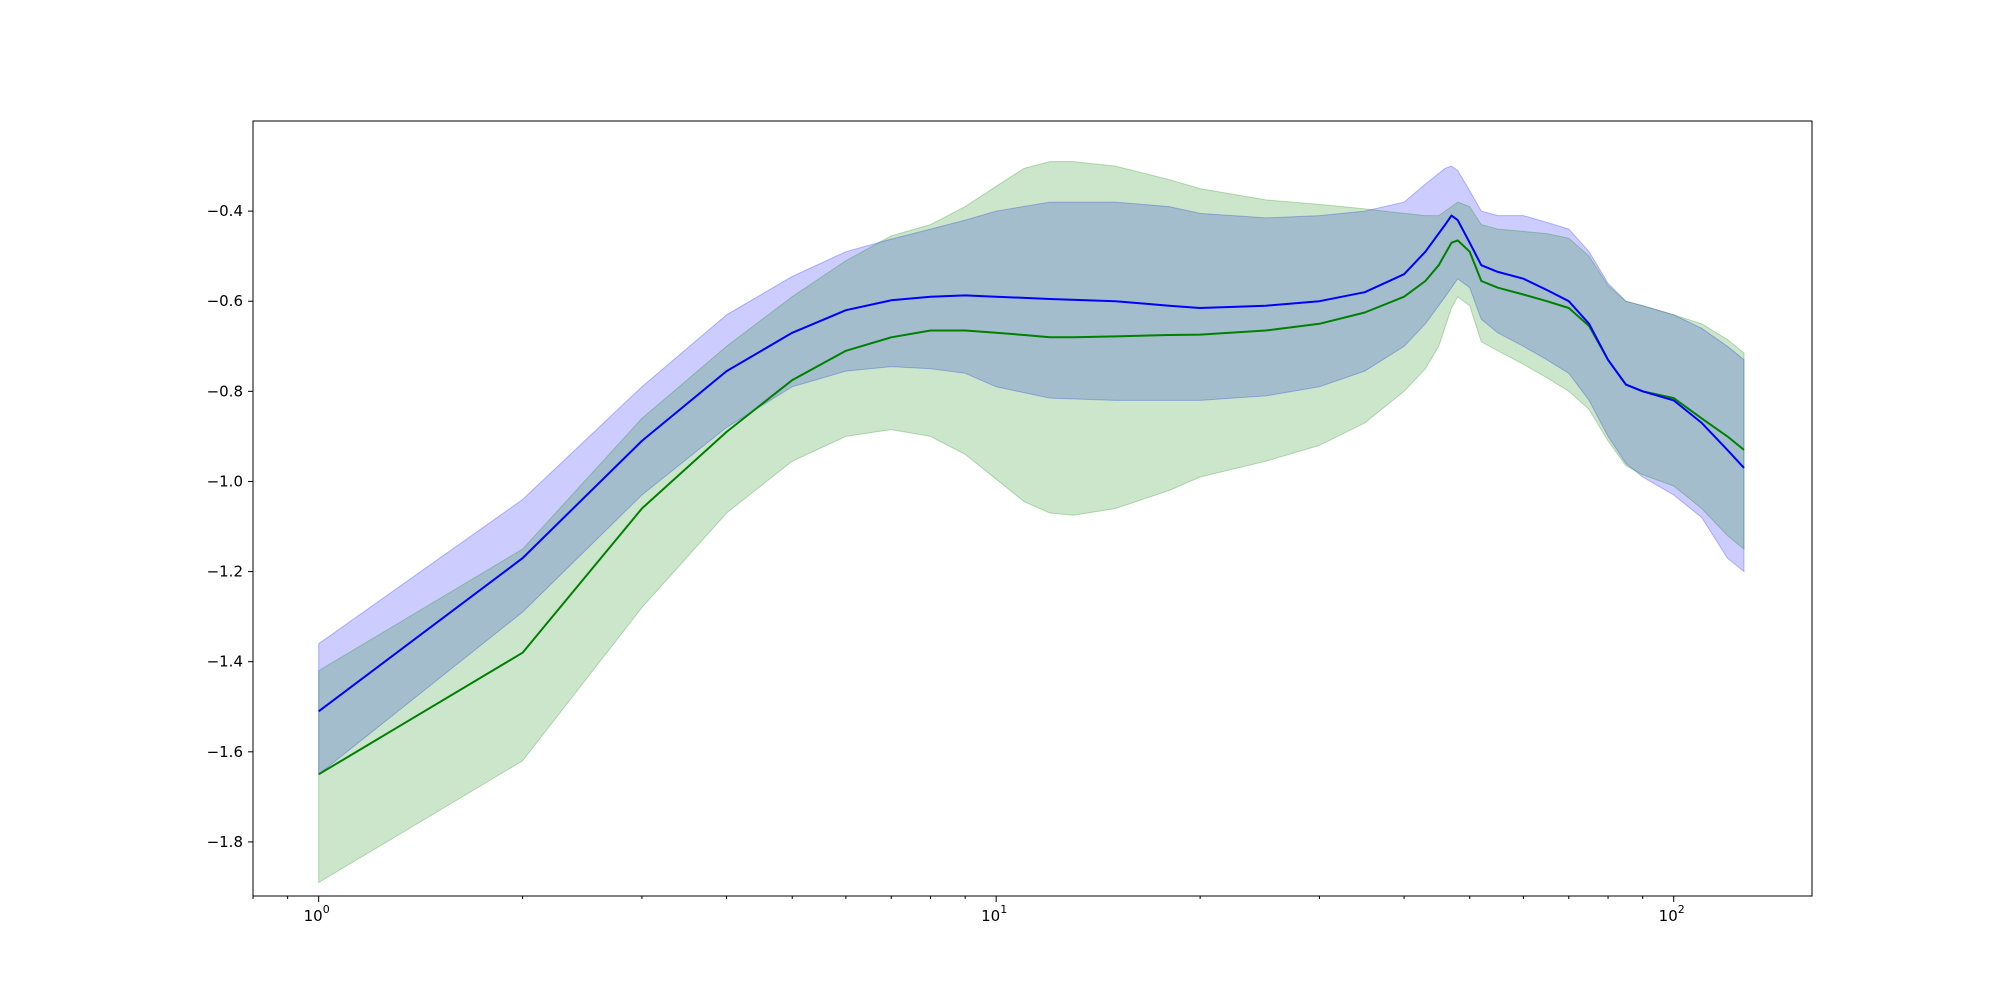  I want to click on y-tick-label: −0.4, so click(225, 211).